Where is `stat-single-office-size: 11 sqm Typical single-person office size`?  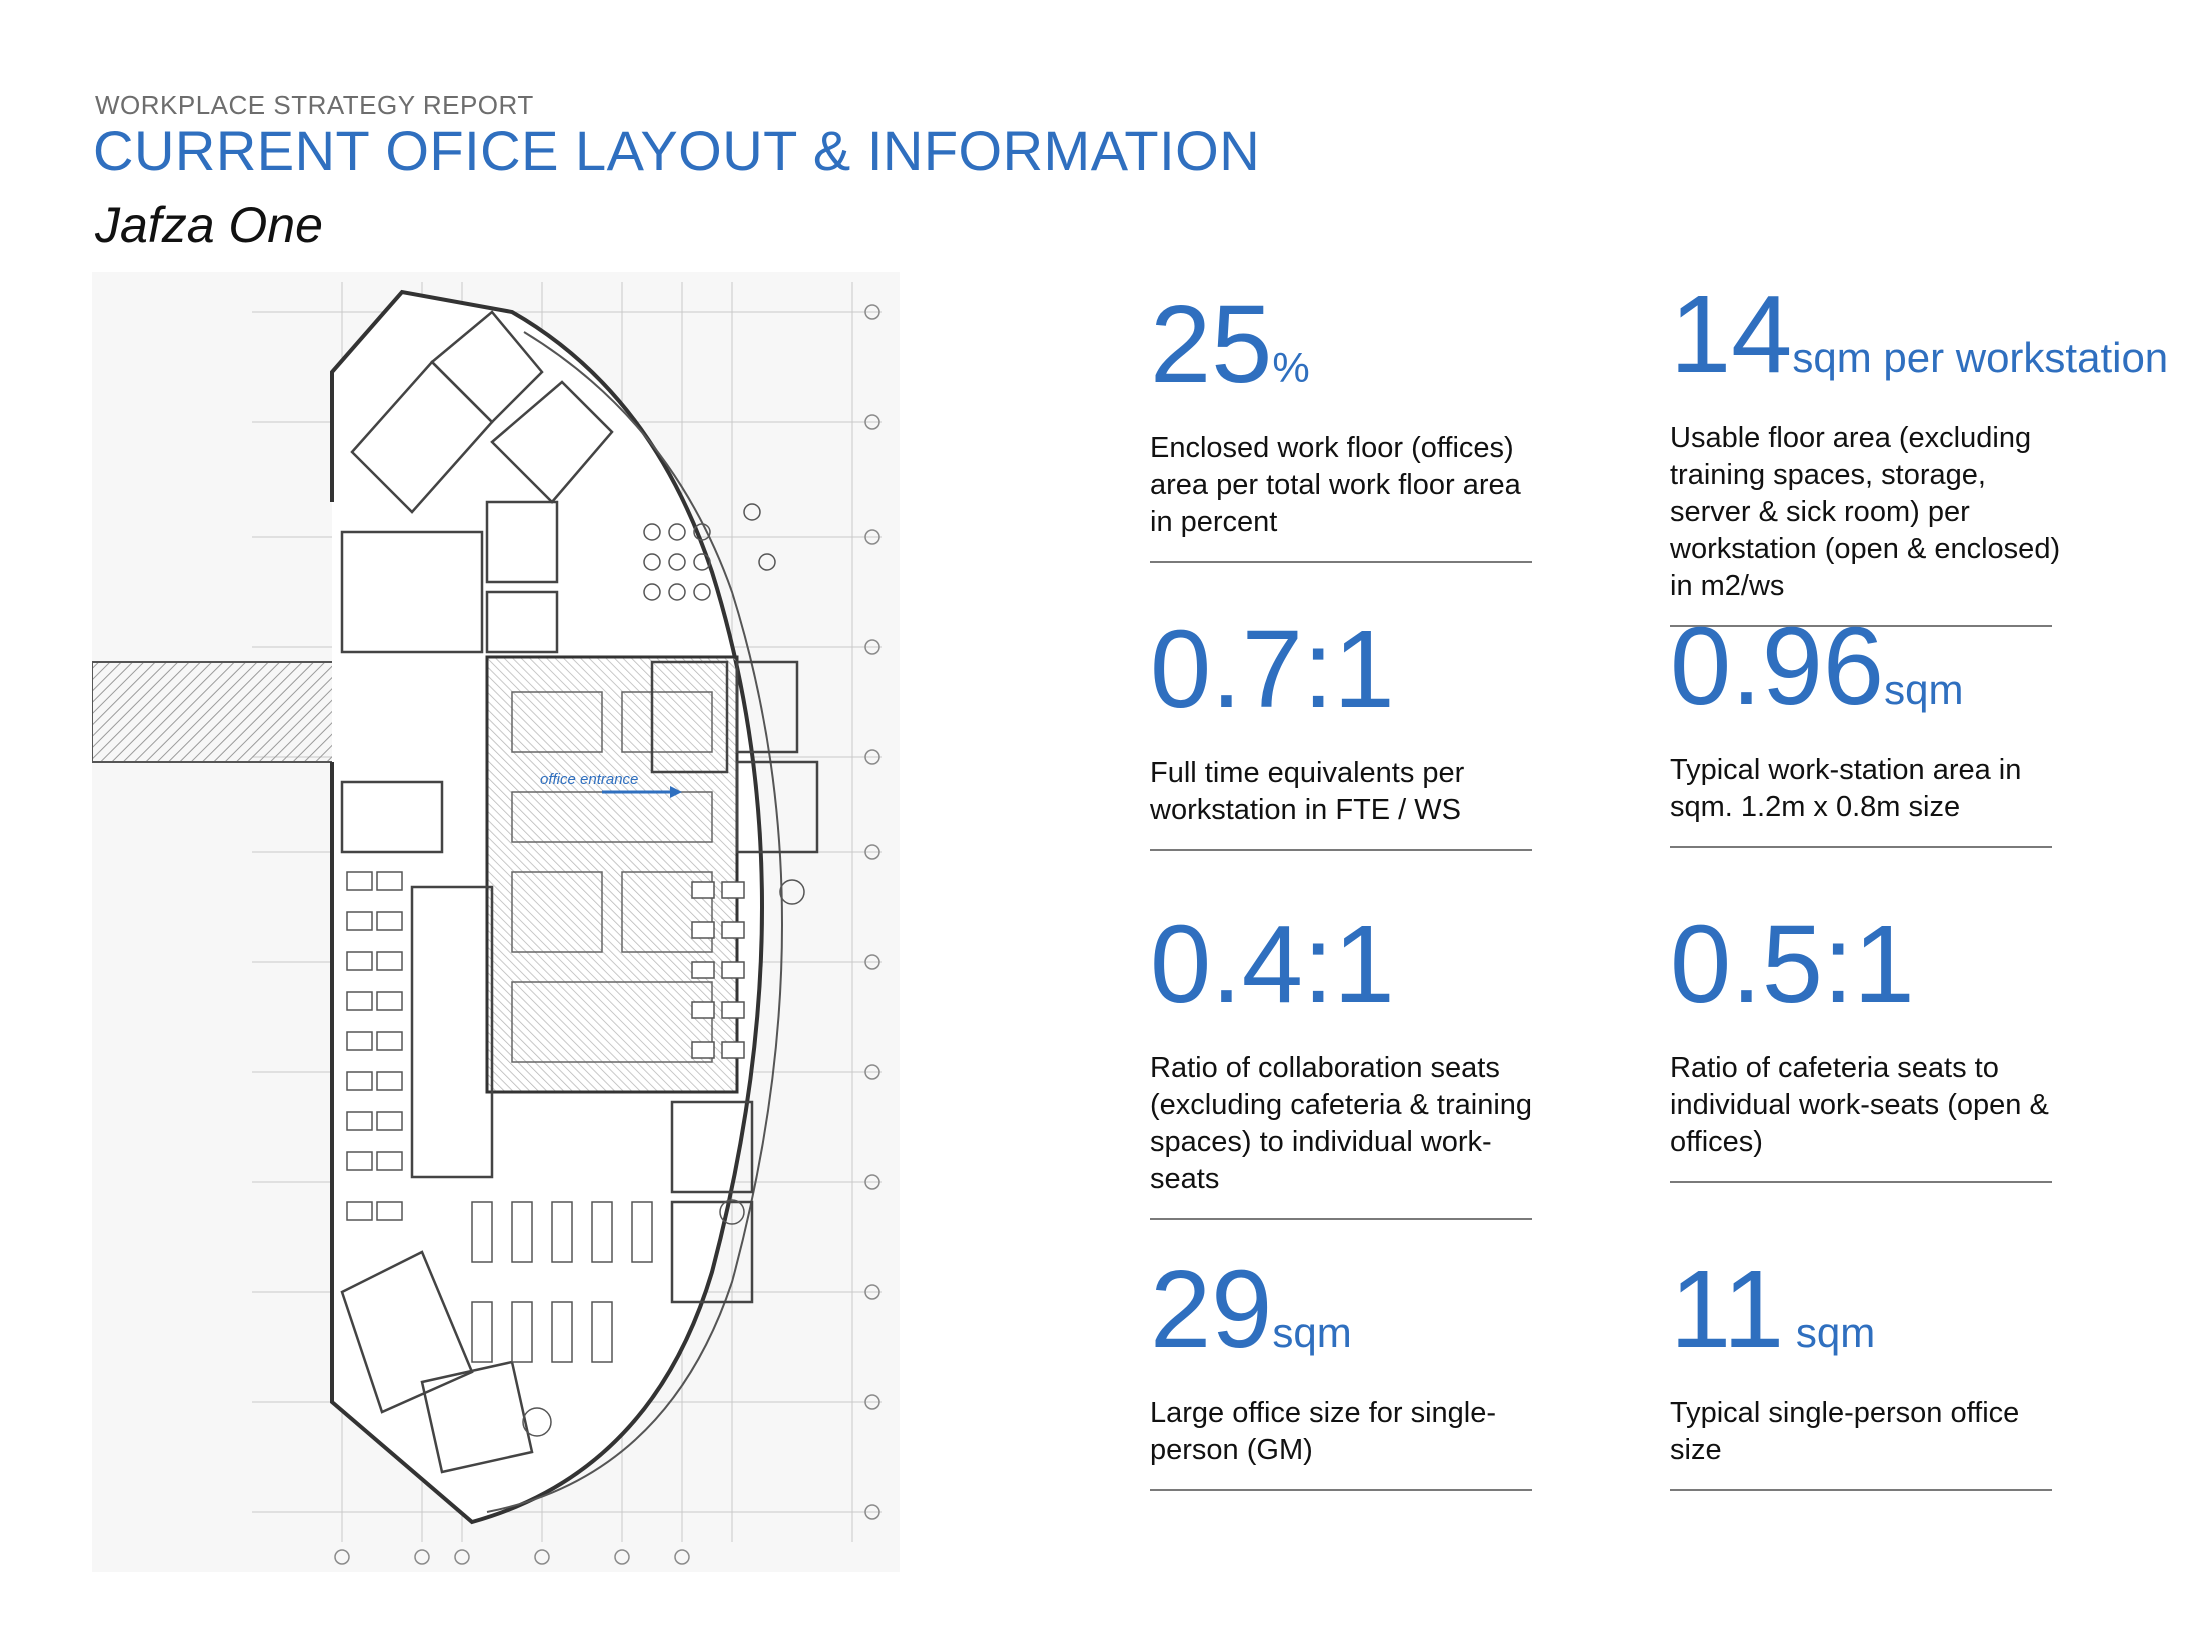
stat-single-office-size: 11 sqm Typical single-person office size is located at coordinates (1867, 1373).